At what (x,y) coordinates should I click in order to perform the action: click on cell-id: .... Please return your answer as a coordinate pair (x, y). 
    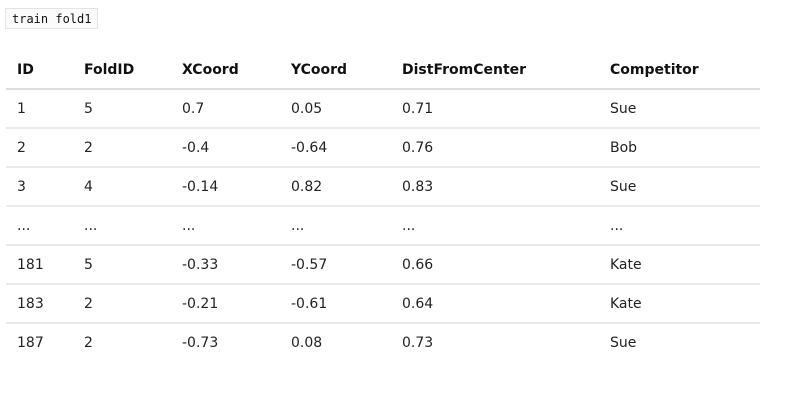
    Looking at the image, I should click on (39, 226).